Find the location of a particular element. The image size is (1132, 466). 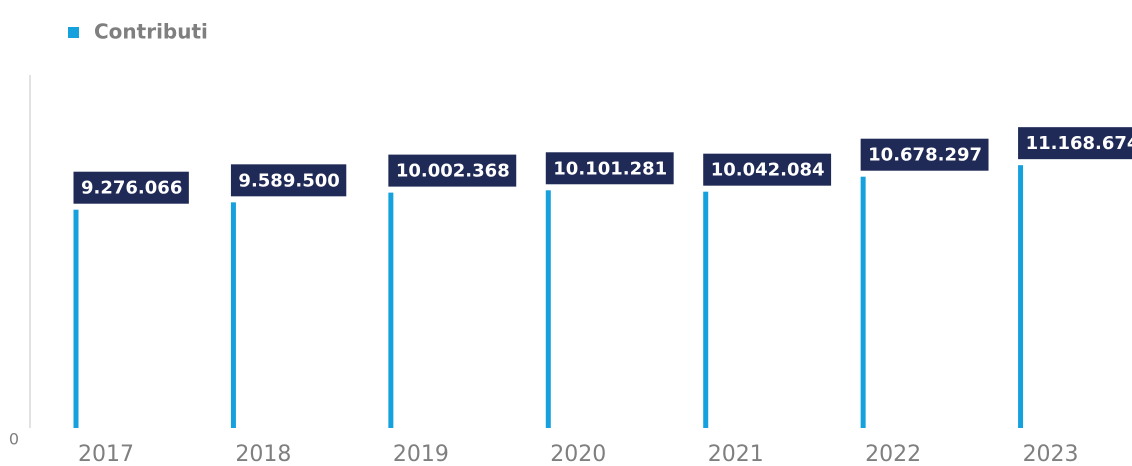

value-label: 10.101.281 is located at coordinates (610, 168).